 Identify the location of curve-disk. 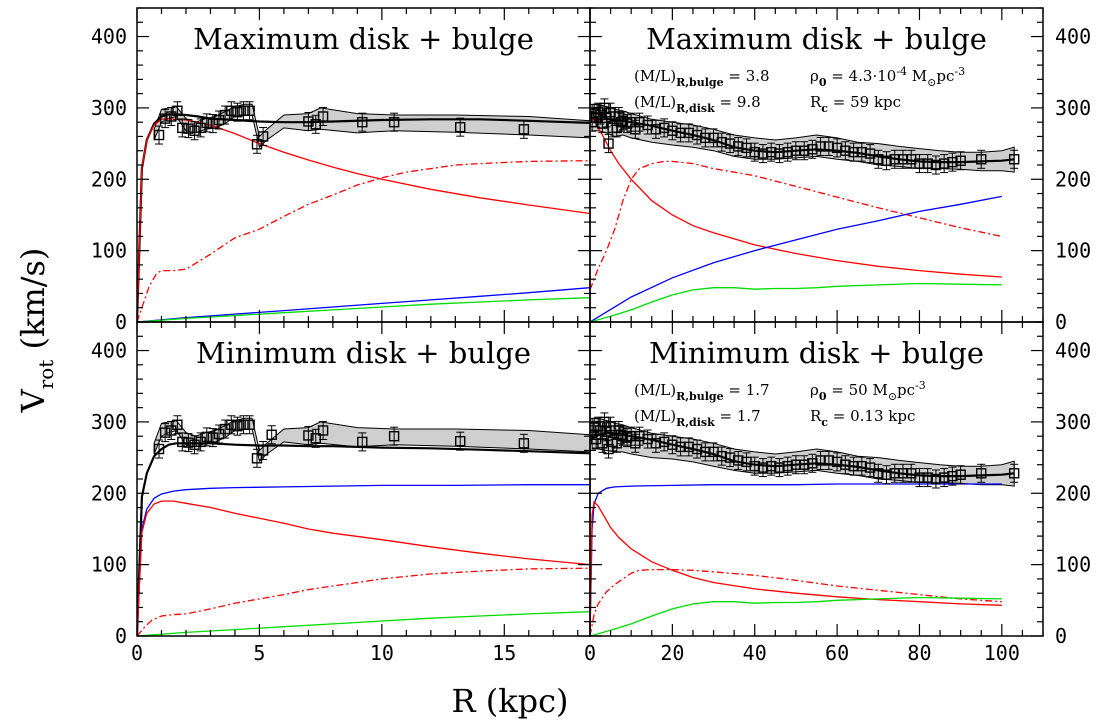
(363, 560).